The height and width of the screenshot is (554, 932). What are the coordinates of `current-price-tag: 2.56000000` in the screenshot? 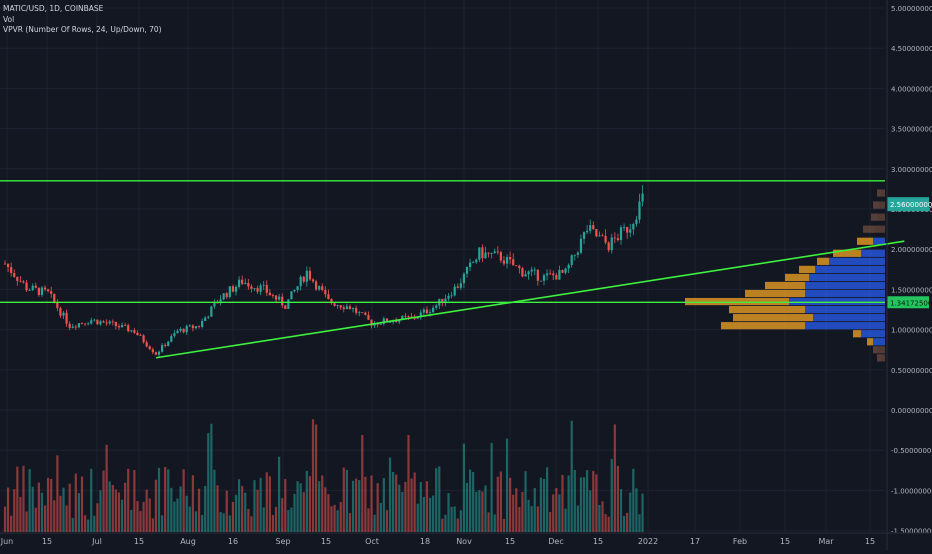 It's located at (911, 205).